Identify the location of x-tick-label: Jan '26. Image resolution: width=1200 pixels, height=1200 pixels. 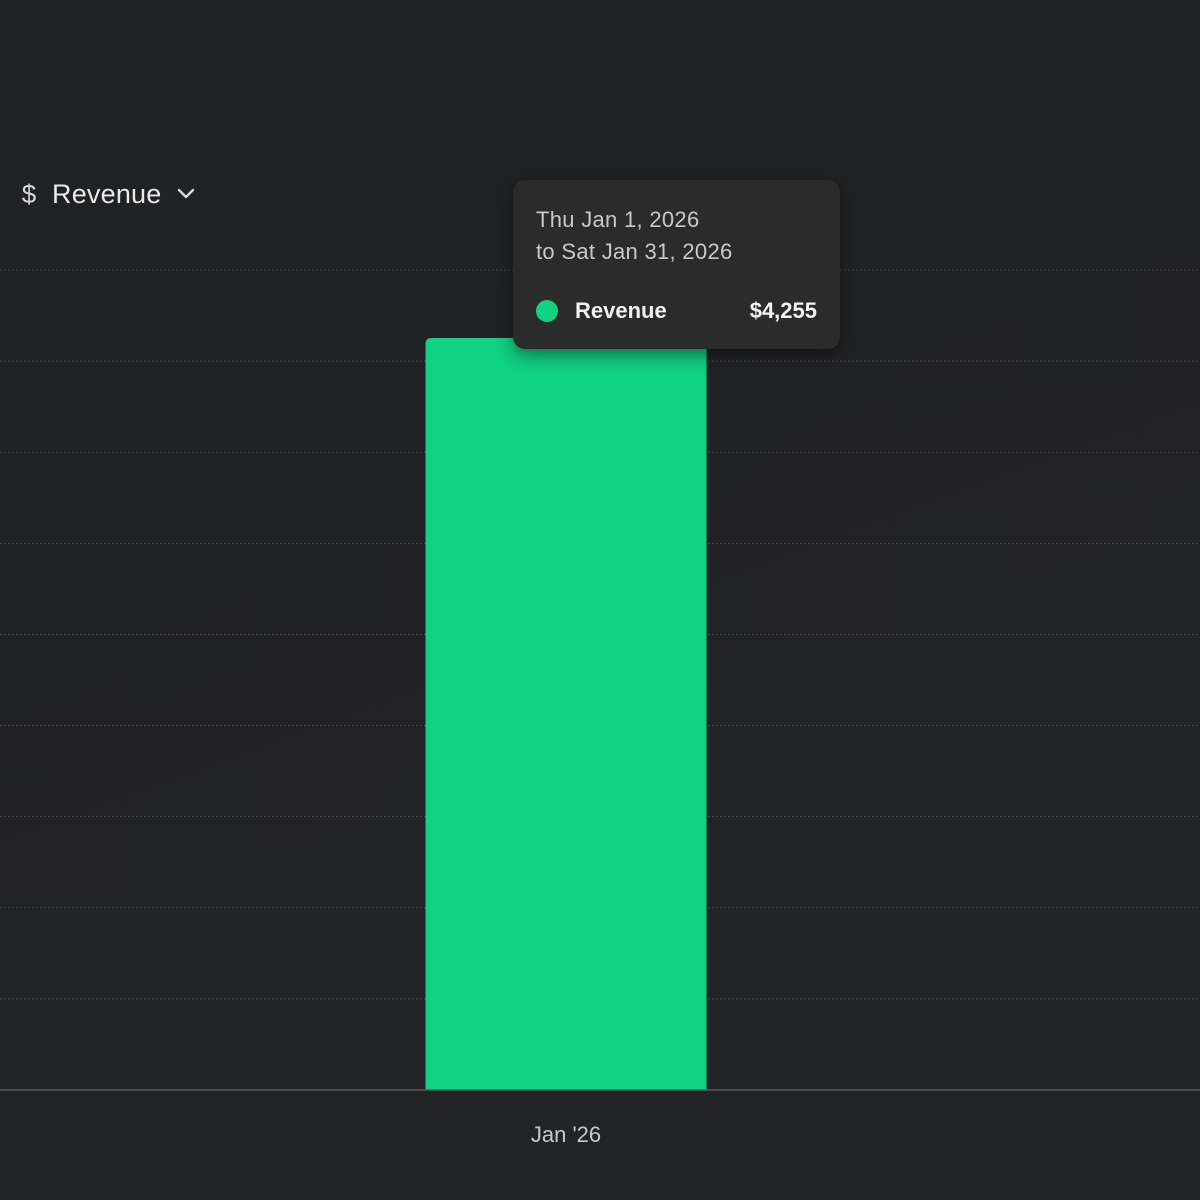
(566, 1134).